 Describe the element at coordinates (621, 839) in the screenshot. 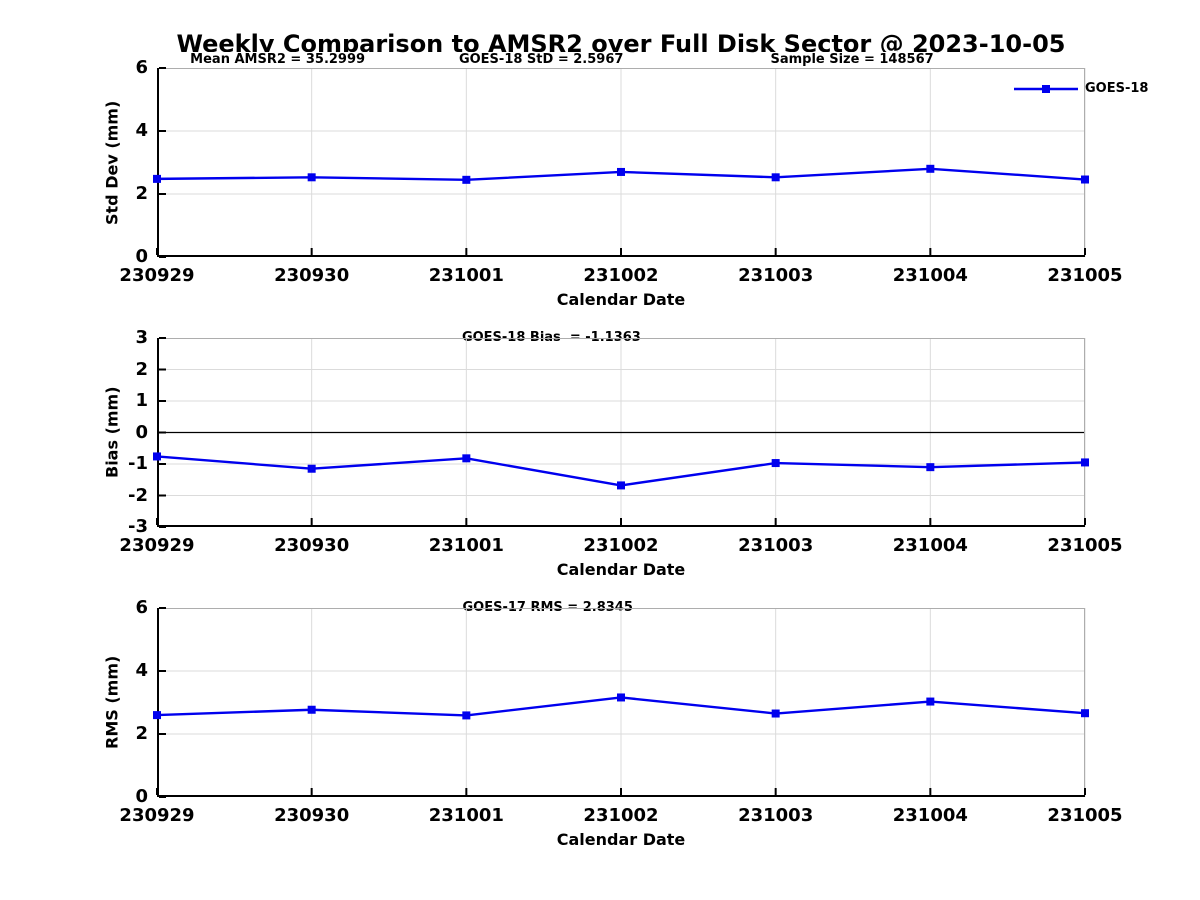

I see `subplot3-x-axis-label: Calendar Date` at that location.